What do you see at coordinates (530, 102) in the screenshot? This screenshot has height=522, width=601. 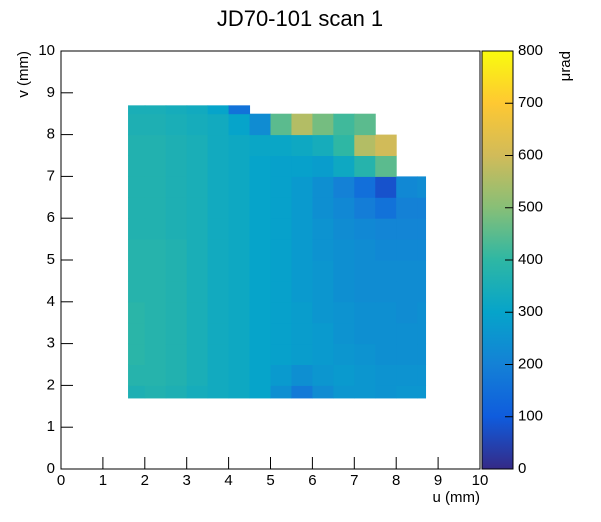 I see `z-tick-label: 700` at bounding box center [530, 102].